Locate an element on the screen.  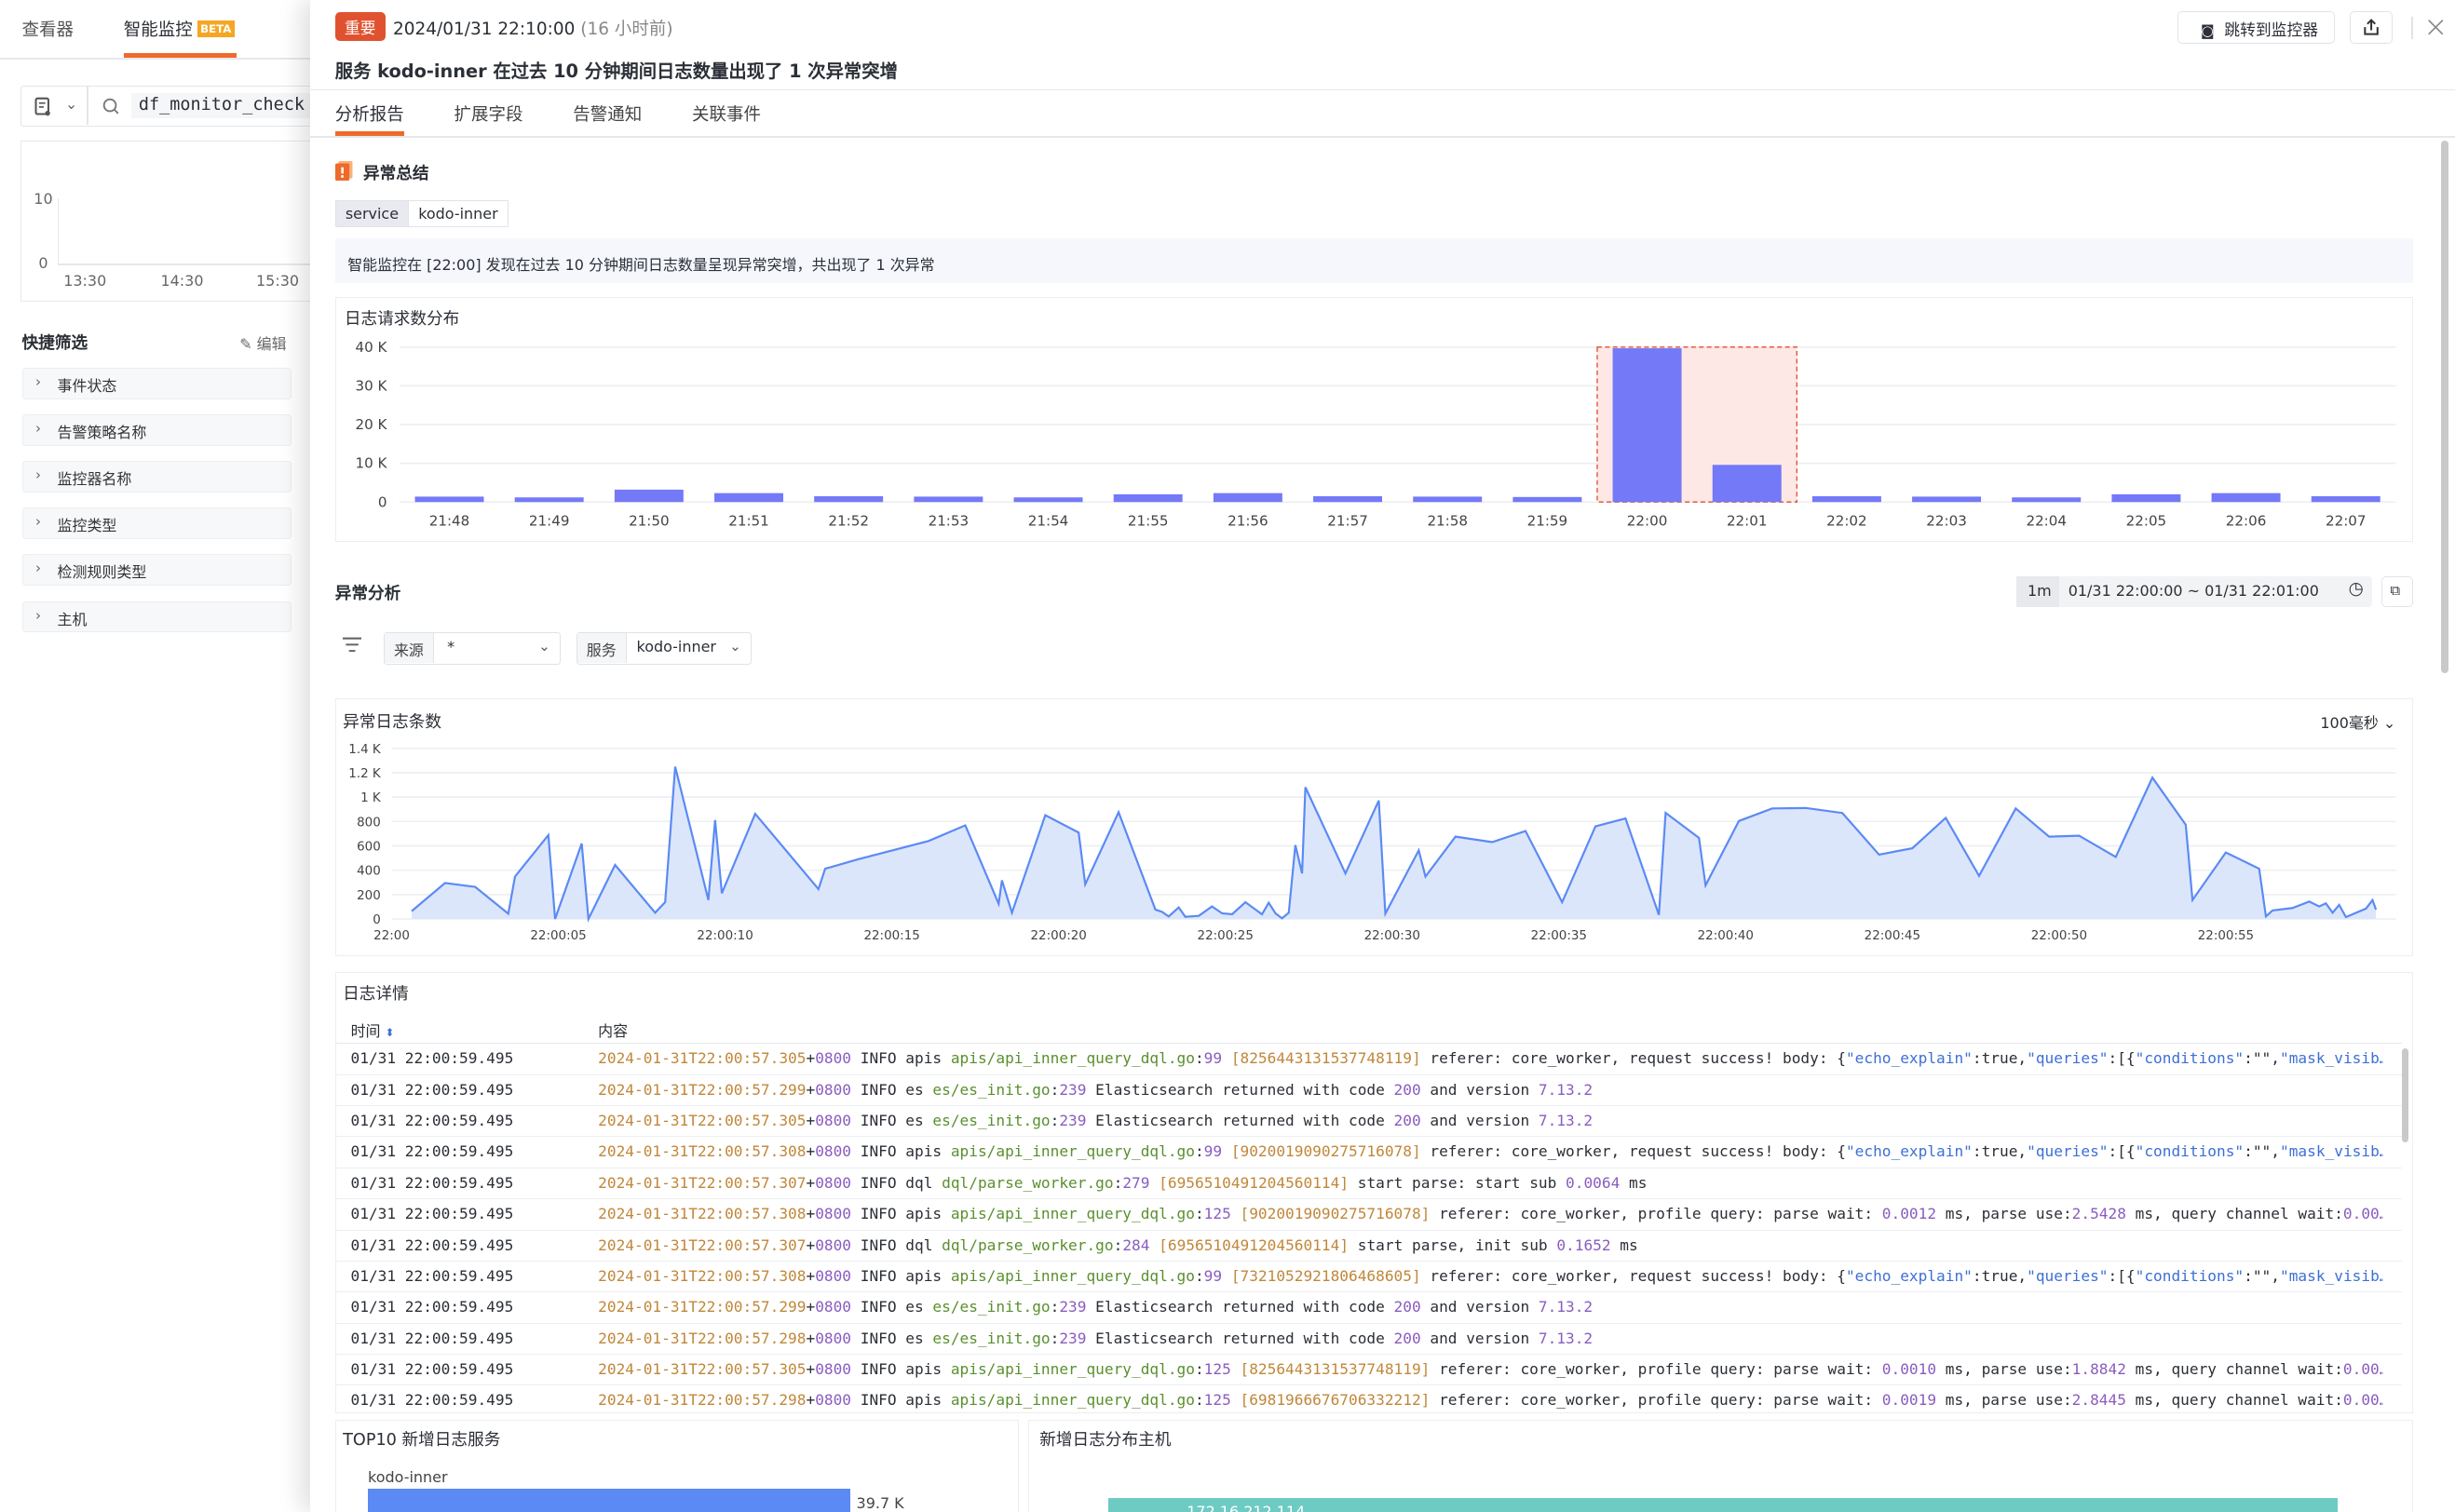
bar-21:50 is located at coordinates (649, 497).